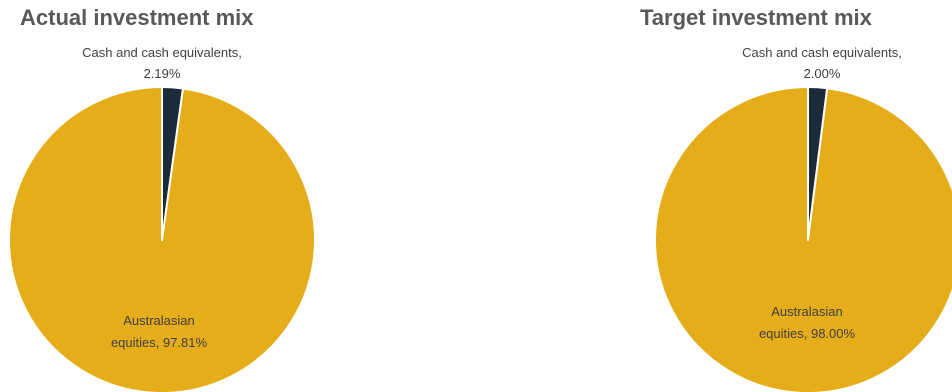  I want to click on target-cash-label: Cash and cash equivalents,, so click(822, 52).